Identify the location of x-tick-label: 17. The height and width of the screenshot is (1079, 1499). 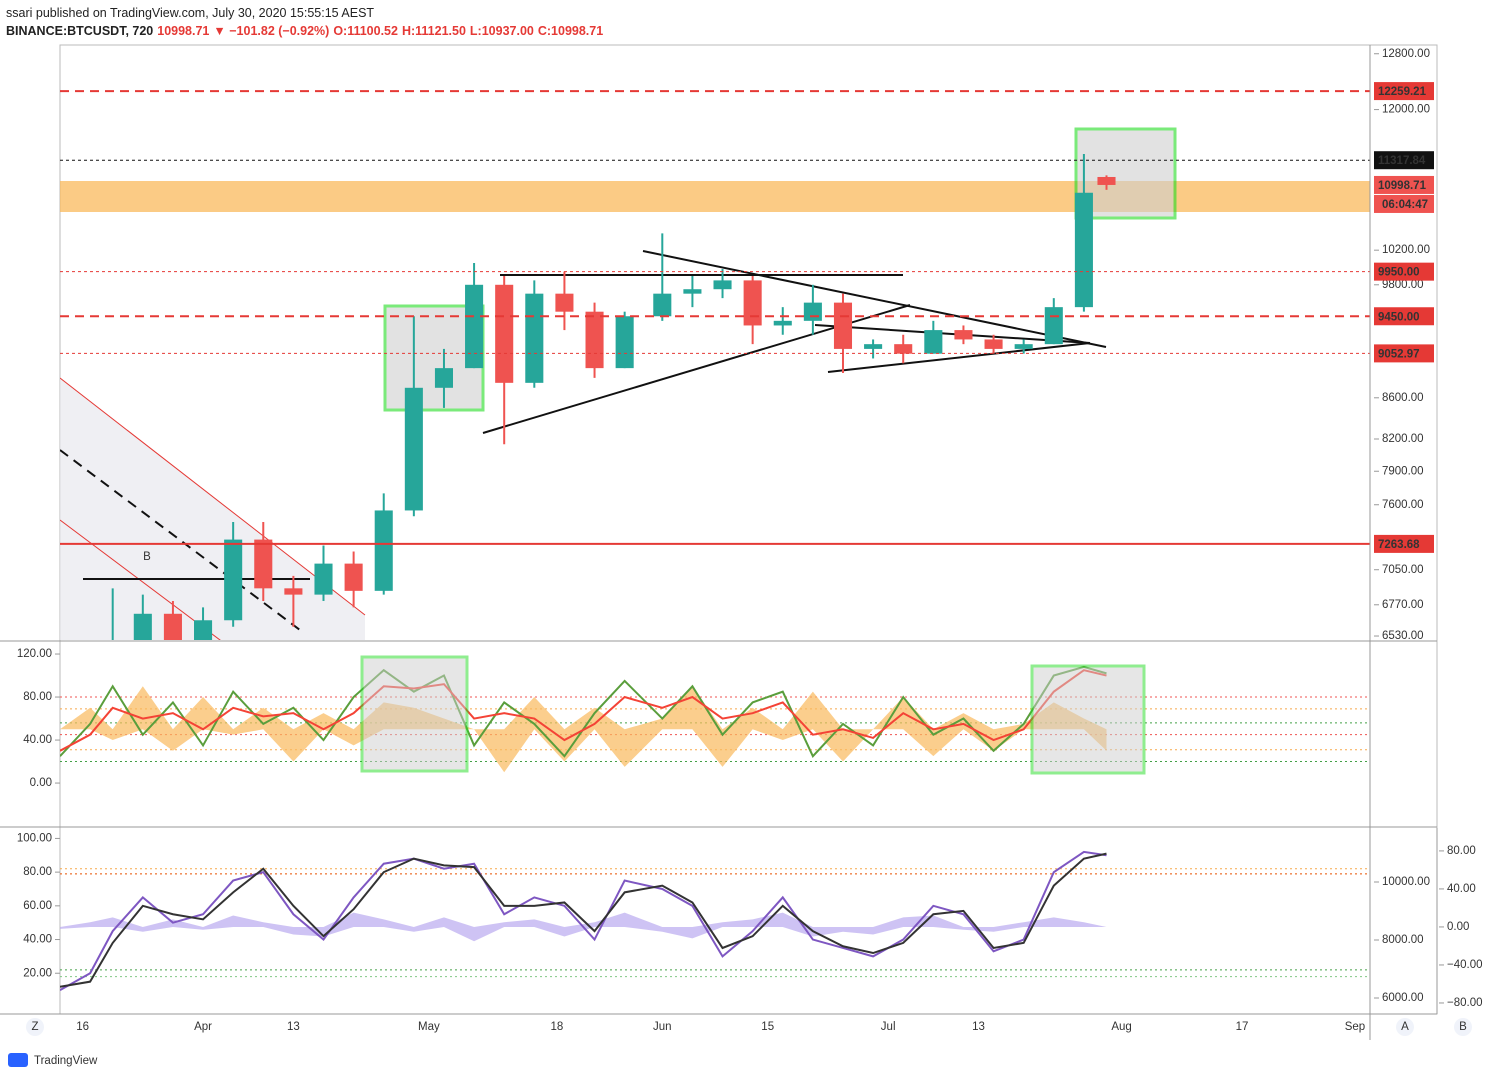
(1242, 1027).